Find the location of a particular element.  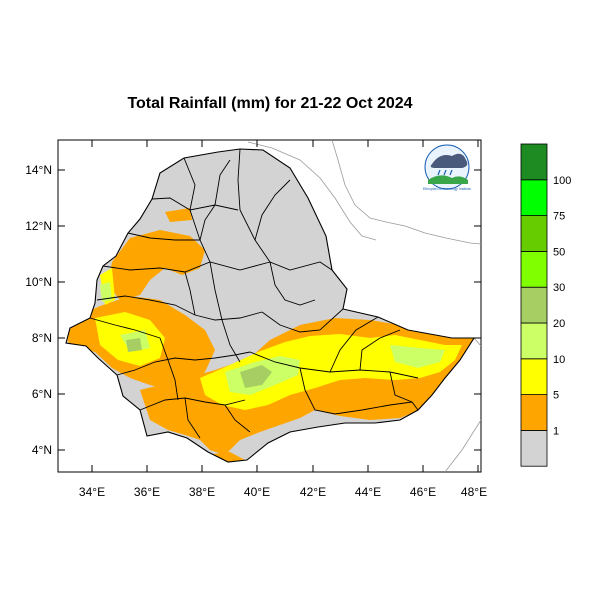

lon-label-46e: 46°E is located at coordinates (423, 492).